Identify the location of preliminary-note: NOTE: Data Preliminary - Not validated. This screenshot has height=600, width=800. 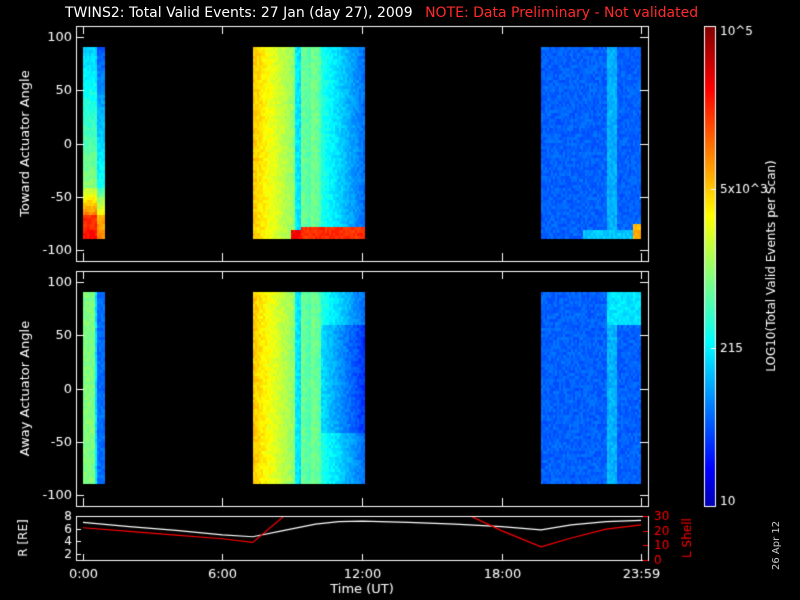
(562, 13).